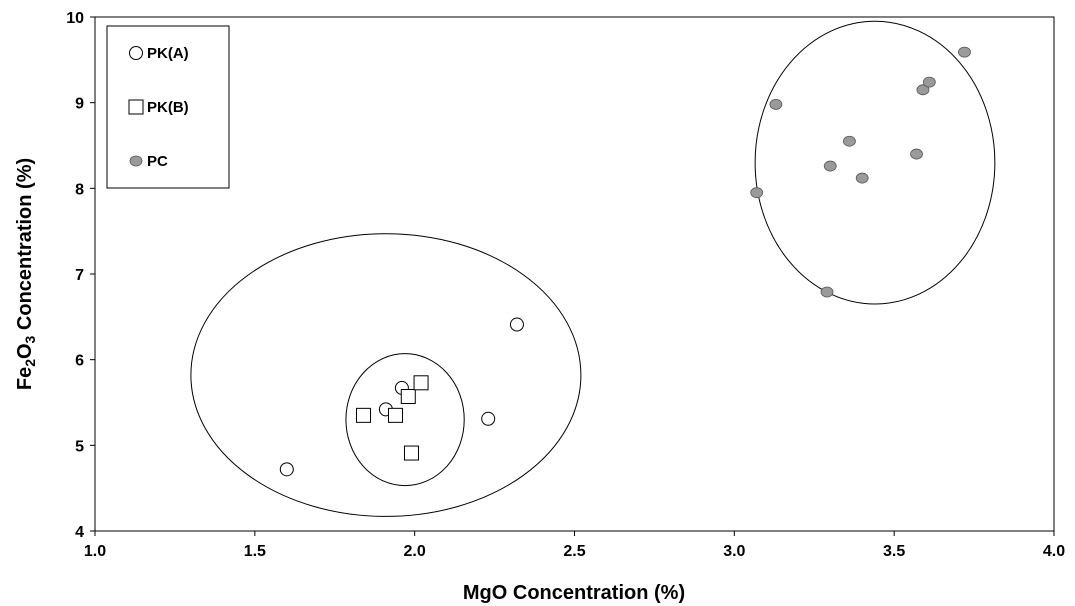 The height and width of the screenshot is (606, 1075). I want to click on y-axis-title-part: Fe, so click(25, 378).